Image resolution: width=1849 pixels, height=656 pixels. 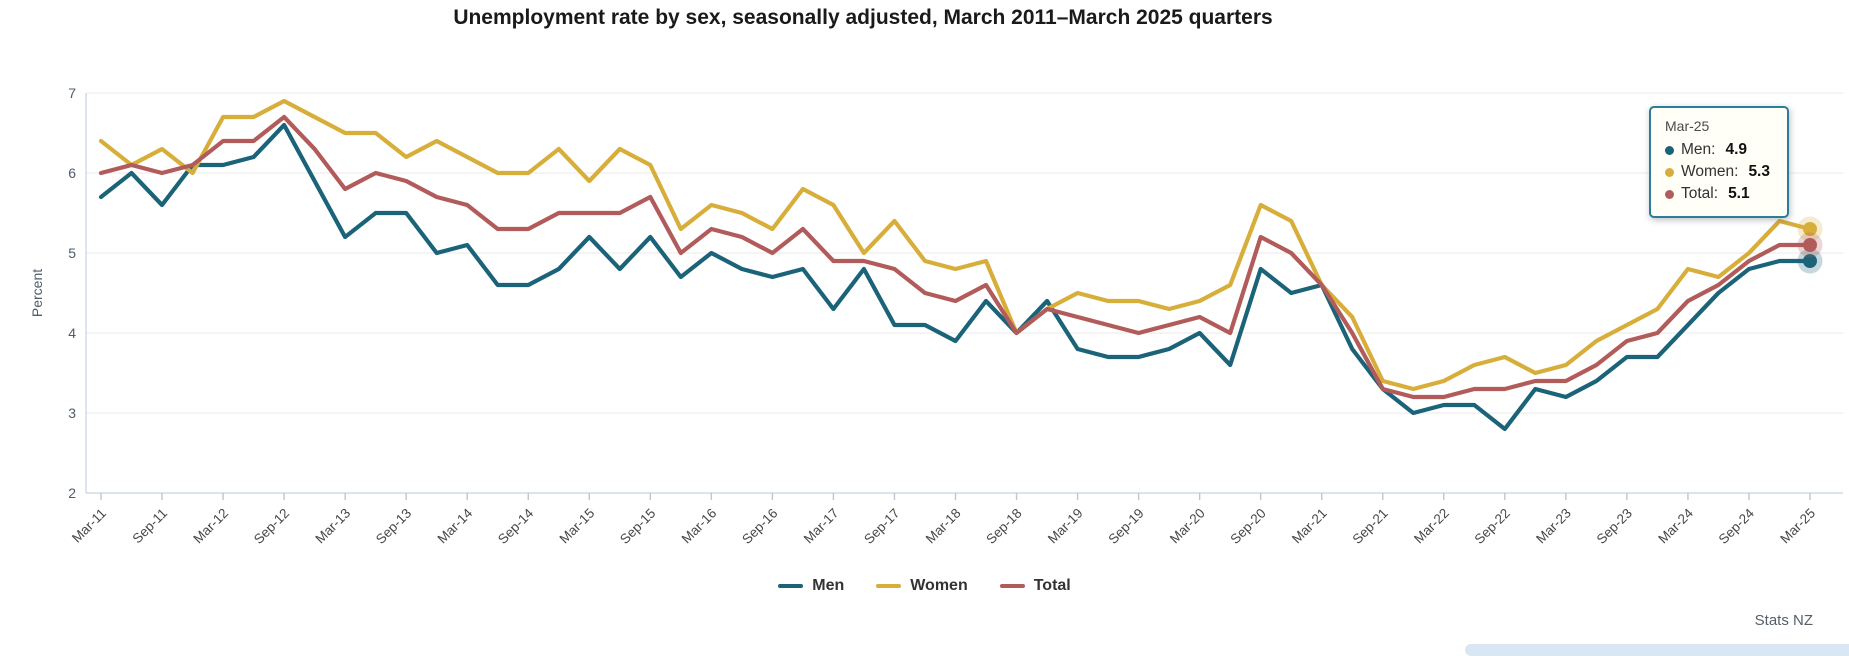 I want to click on x-tick-label-Sep-18: Sep-18, so click(x=1003, y=526).